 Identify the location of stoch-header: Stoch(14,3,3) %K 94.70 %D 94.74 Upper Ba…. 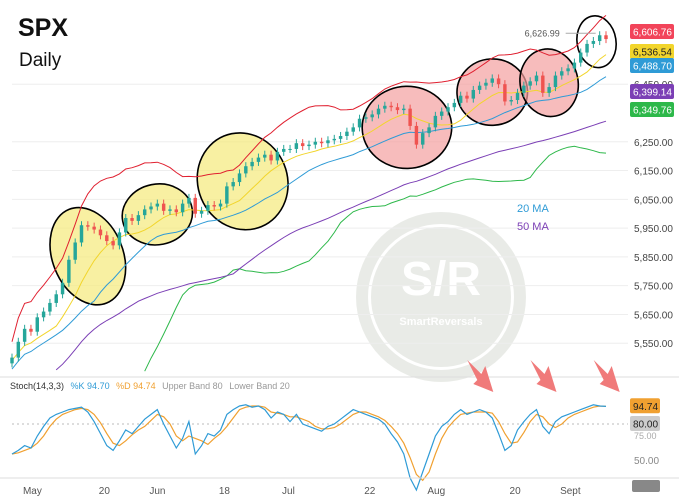
(152, 386).